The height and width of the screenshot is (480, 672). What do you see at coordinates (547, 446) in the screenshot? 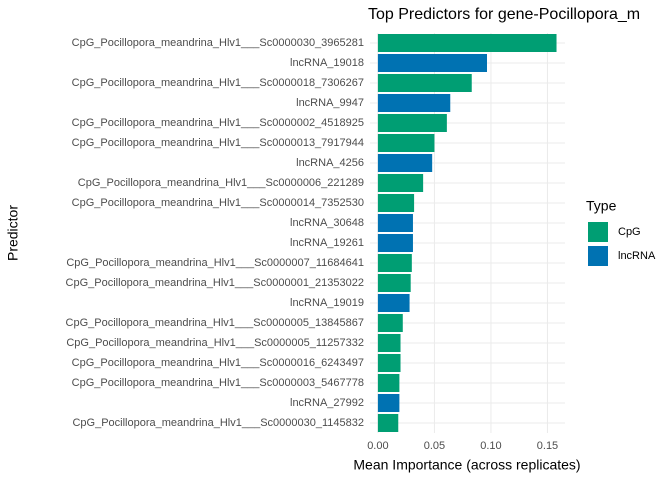
I see `x-tick-label: 0.15` at bounding box center [547, 446].